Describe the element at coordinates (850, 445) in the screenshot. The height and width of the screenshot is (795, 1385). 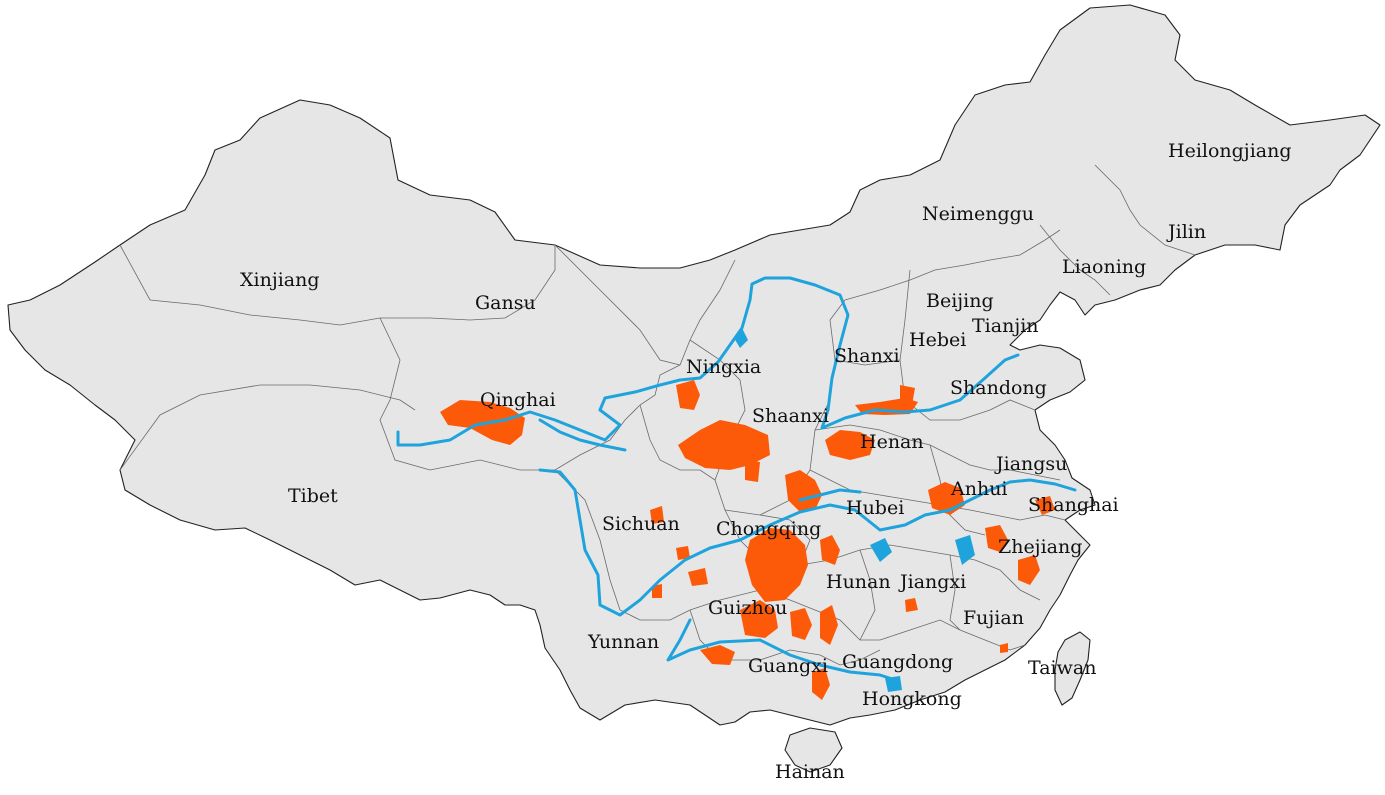
I see `highlight-henan` at that location.